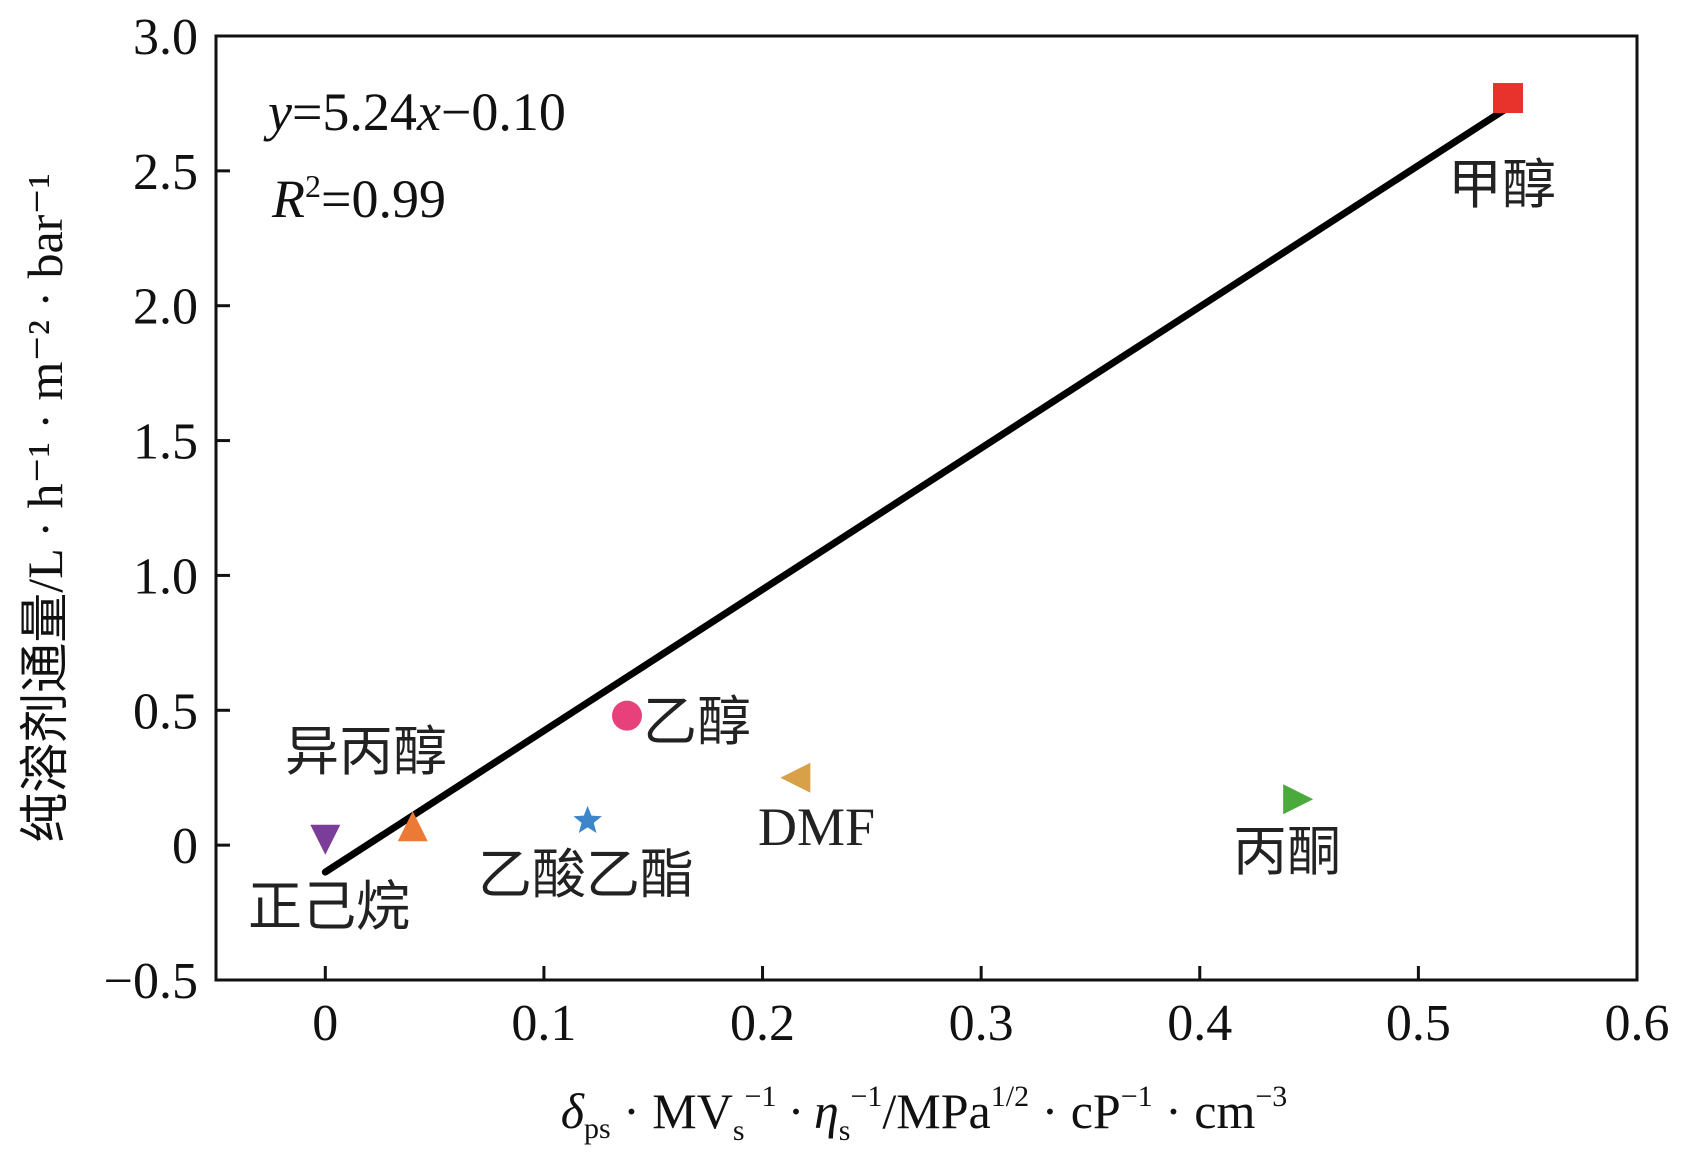  Describe the element at coordinates (697, 721) in the screenshot. I see `label-ethanol: 乙醇` at that location.